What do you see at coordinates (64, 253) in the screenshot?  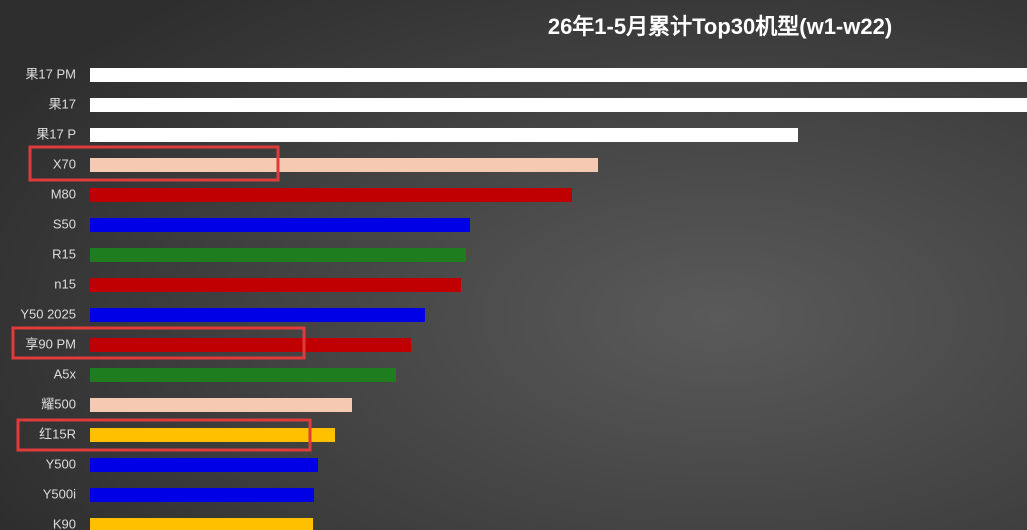 I see `y-tick-label: R15` at bounding box center [64, 253].